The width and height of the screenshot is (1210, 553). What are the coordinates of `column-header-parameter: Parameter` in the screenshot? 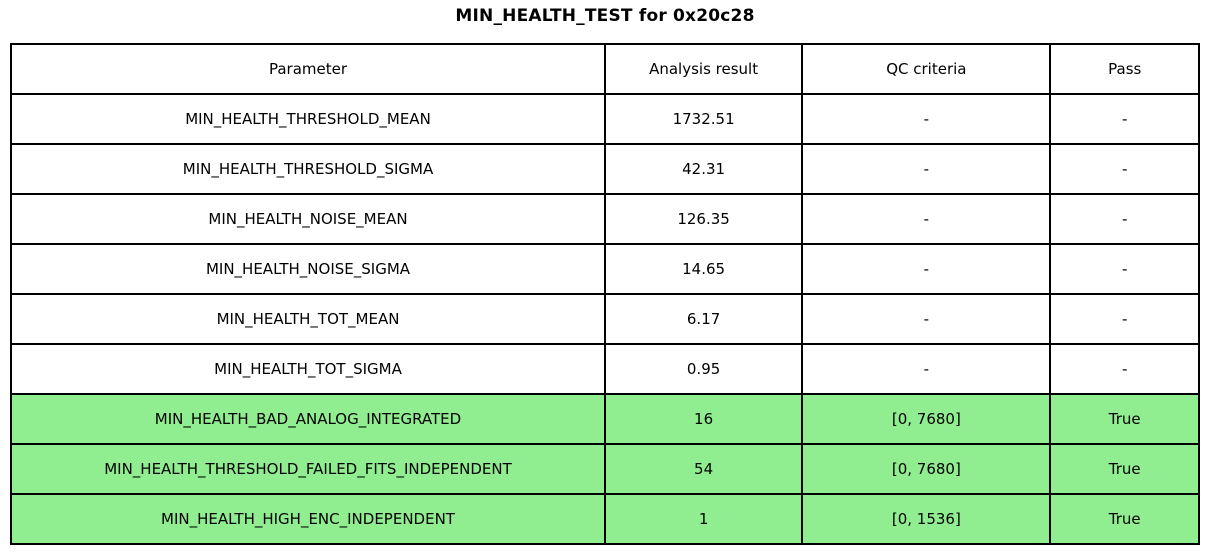 It's located at (308, 69).